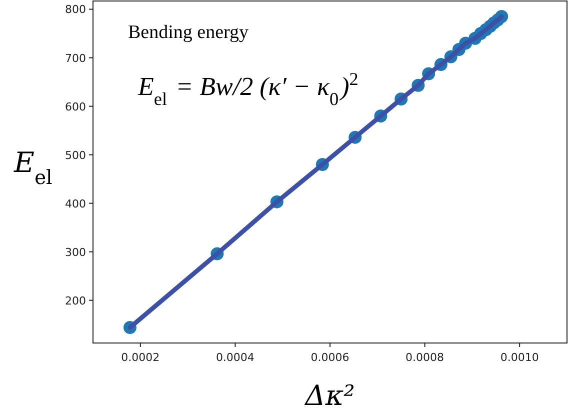 The width and height of the screenshot is (578, 417). What do you see at coordinates (75, 252) in the screenshot?
I see `y-tick-label: 300` at bounding box center [75, 252].